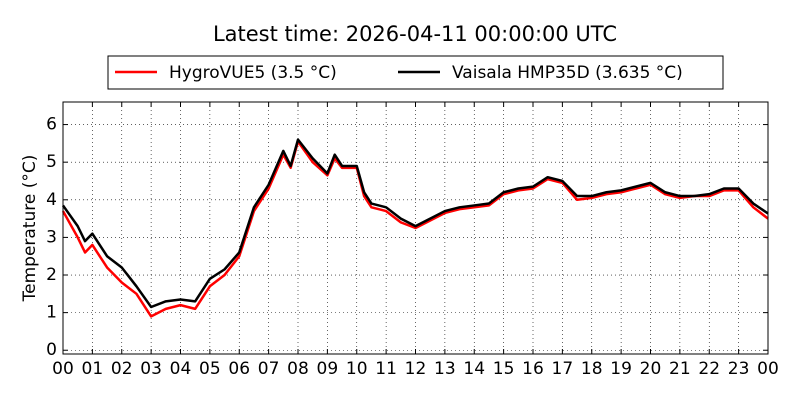  I want to click on x-tick-label: 01, so click(93, 369).